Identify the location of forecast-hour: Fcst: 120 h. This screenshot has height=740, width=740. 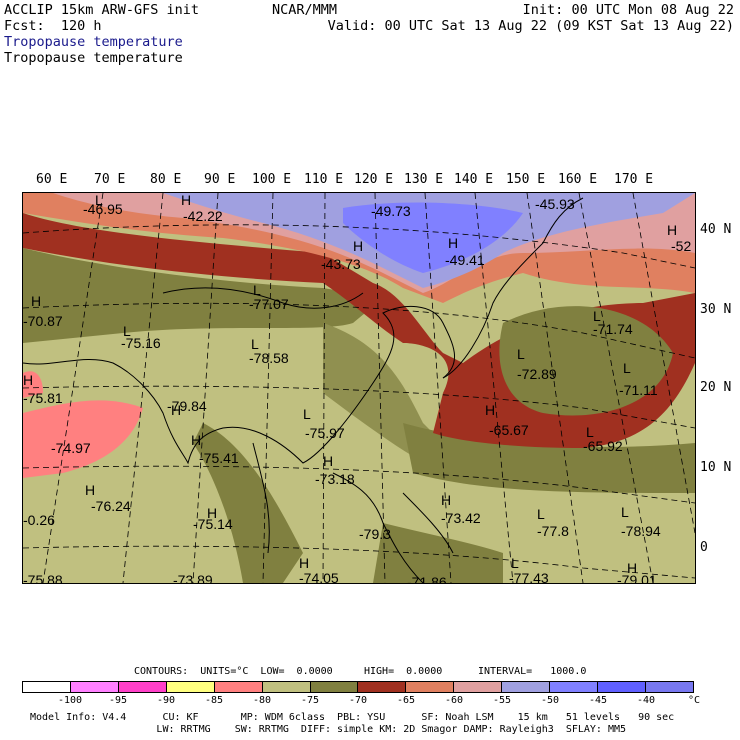
(53, 26).